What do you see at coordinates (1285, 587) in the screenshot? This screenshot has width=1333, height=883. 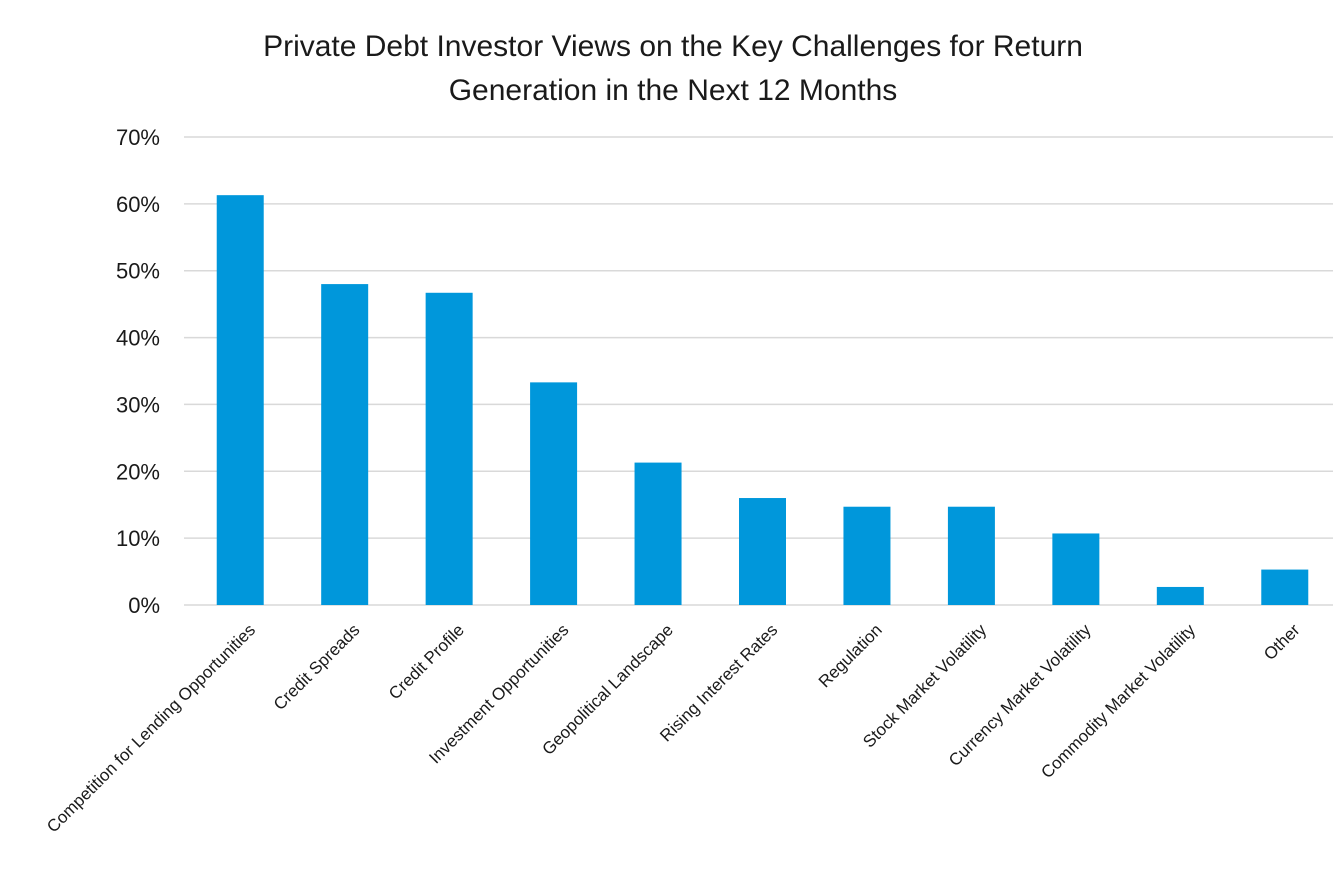 I see `bar: Other: 5.3%` at bounding box center [1285, 587].